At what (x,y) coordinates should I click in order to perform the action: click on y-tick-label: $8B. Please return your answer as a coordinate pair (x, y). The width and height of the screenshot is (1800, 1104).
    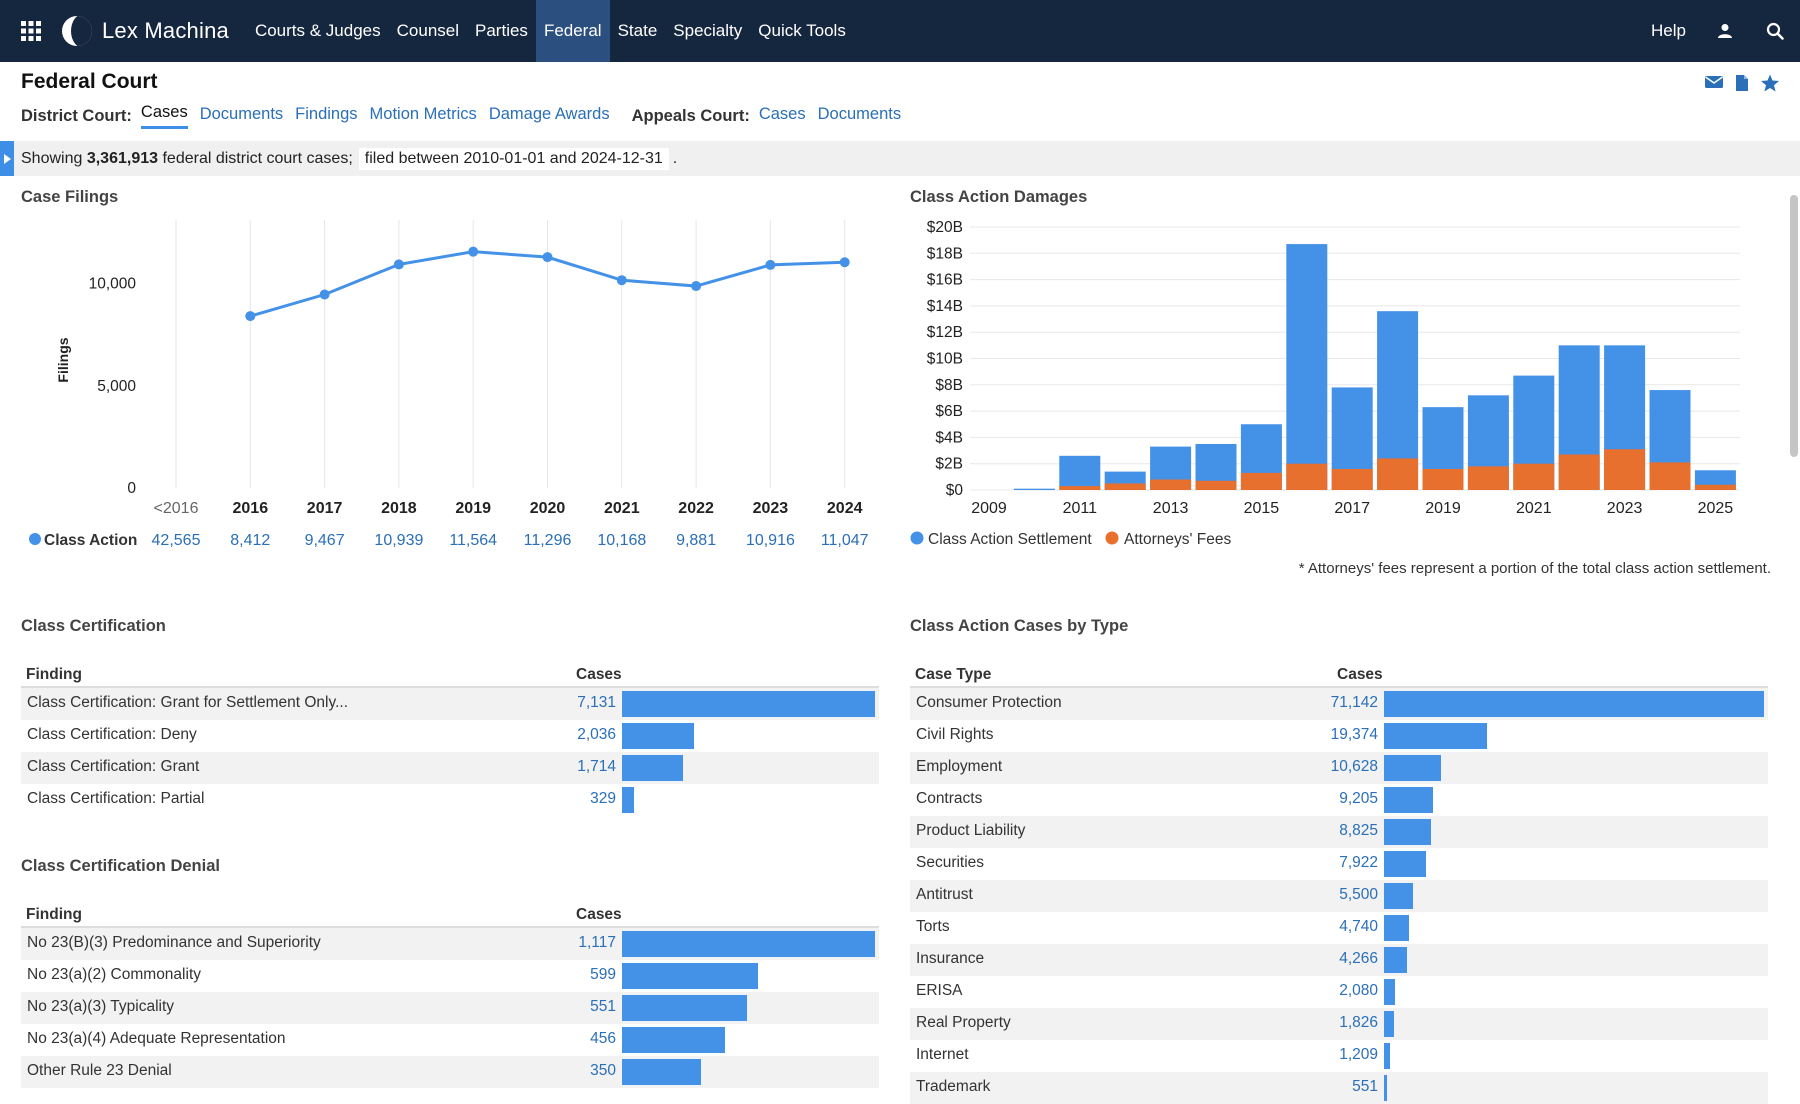
    Looking at the image, I should click on (949, 385).